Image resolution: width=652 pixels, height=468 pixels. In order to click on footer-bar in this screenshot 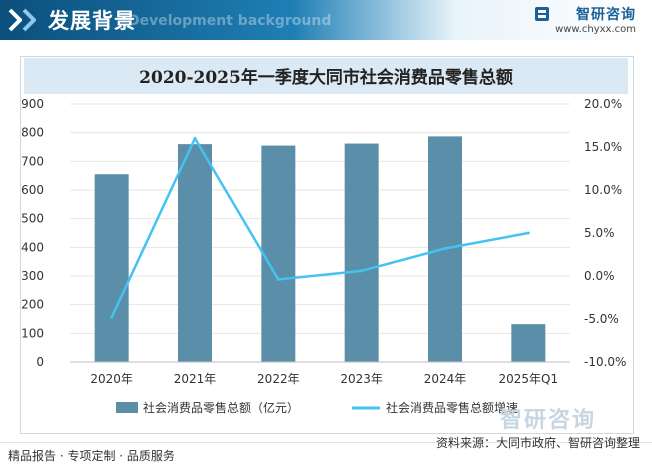, I will do `click(326, 455)`.